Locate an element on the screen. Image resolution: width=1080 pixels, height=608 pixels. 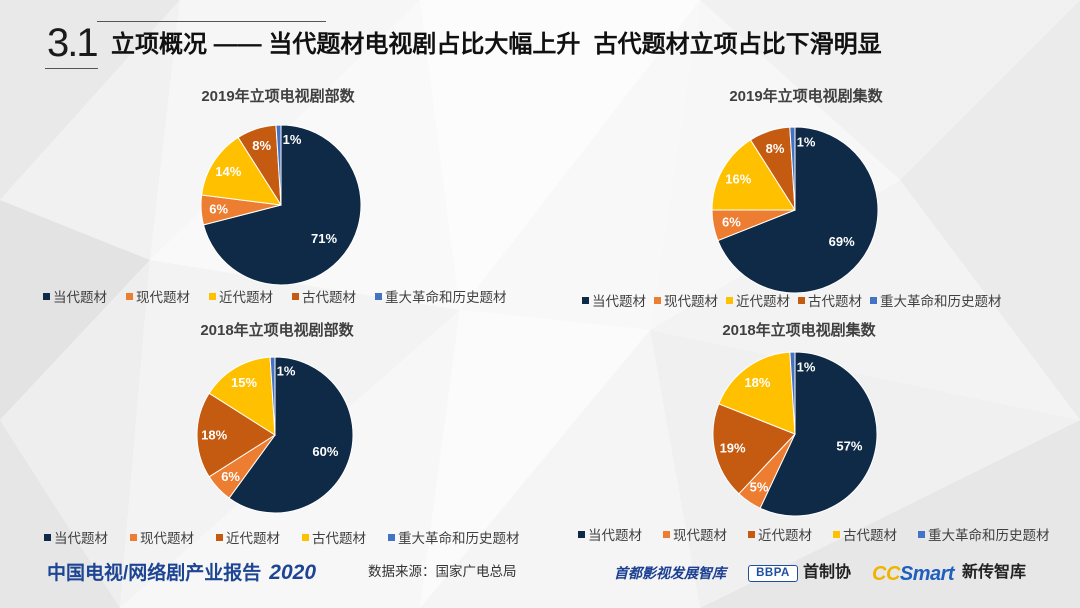
title-rule-bottom is located at coordinates (71, 68).